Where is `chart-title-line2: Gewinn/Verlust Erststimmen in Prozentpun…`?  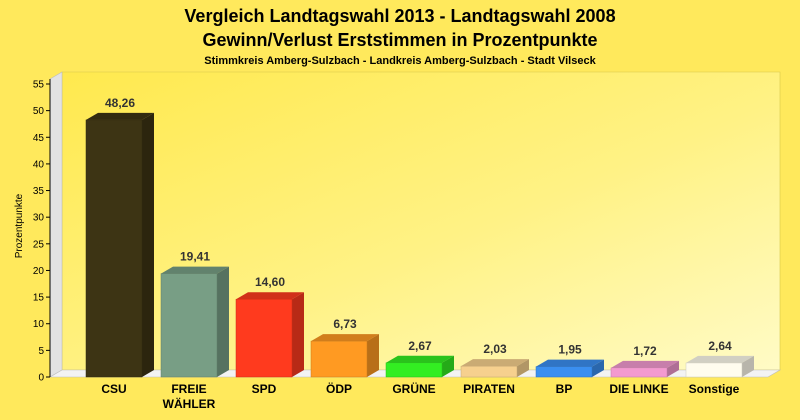 chart-title-line2: Gewinn/Verlust Erststimmen in Prozentpun… is located at coordinates (399, 40).